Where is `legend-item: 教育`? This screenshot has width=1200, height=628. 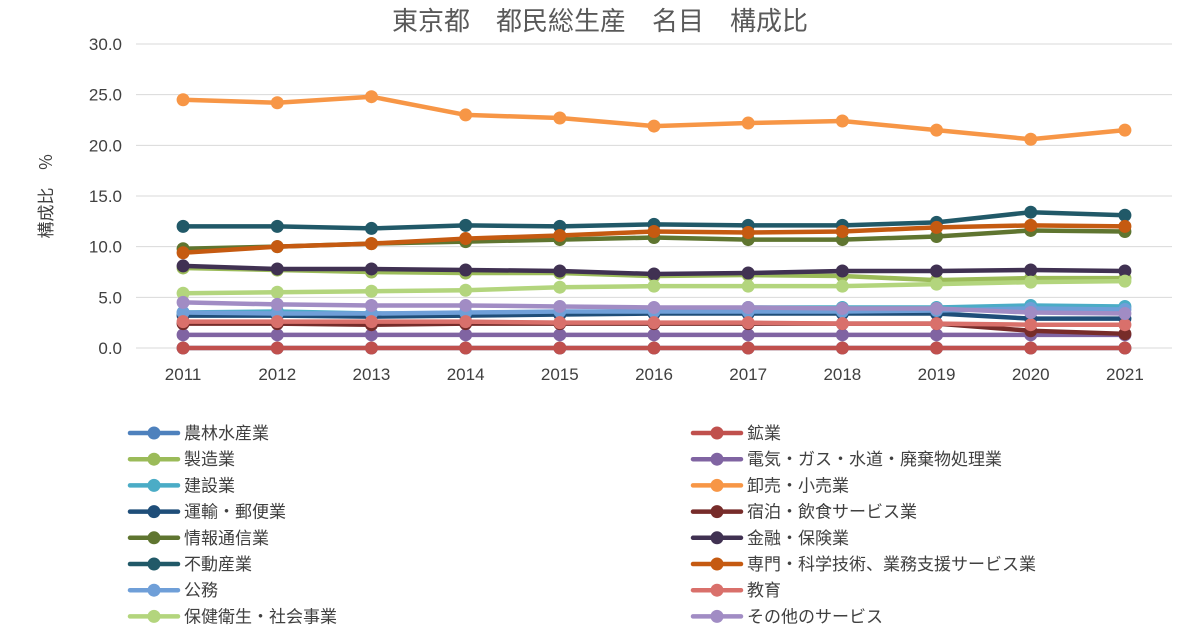 legend-item: 教育 is located at coordinates (735, 591).